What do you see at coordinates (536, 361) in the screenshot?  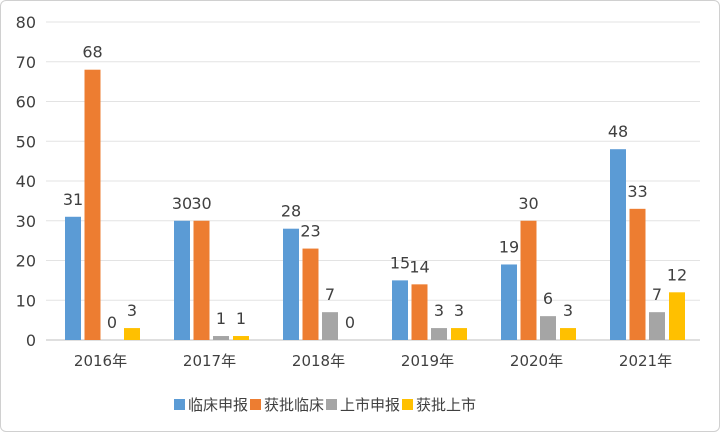 I see `x-tick-label: 2020年` at bounding box center [536, 361].